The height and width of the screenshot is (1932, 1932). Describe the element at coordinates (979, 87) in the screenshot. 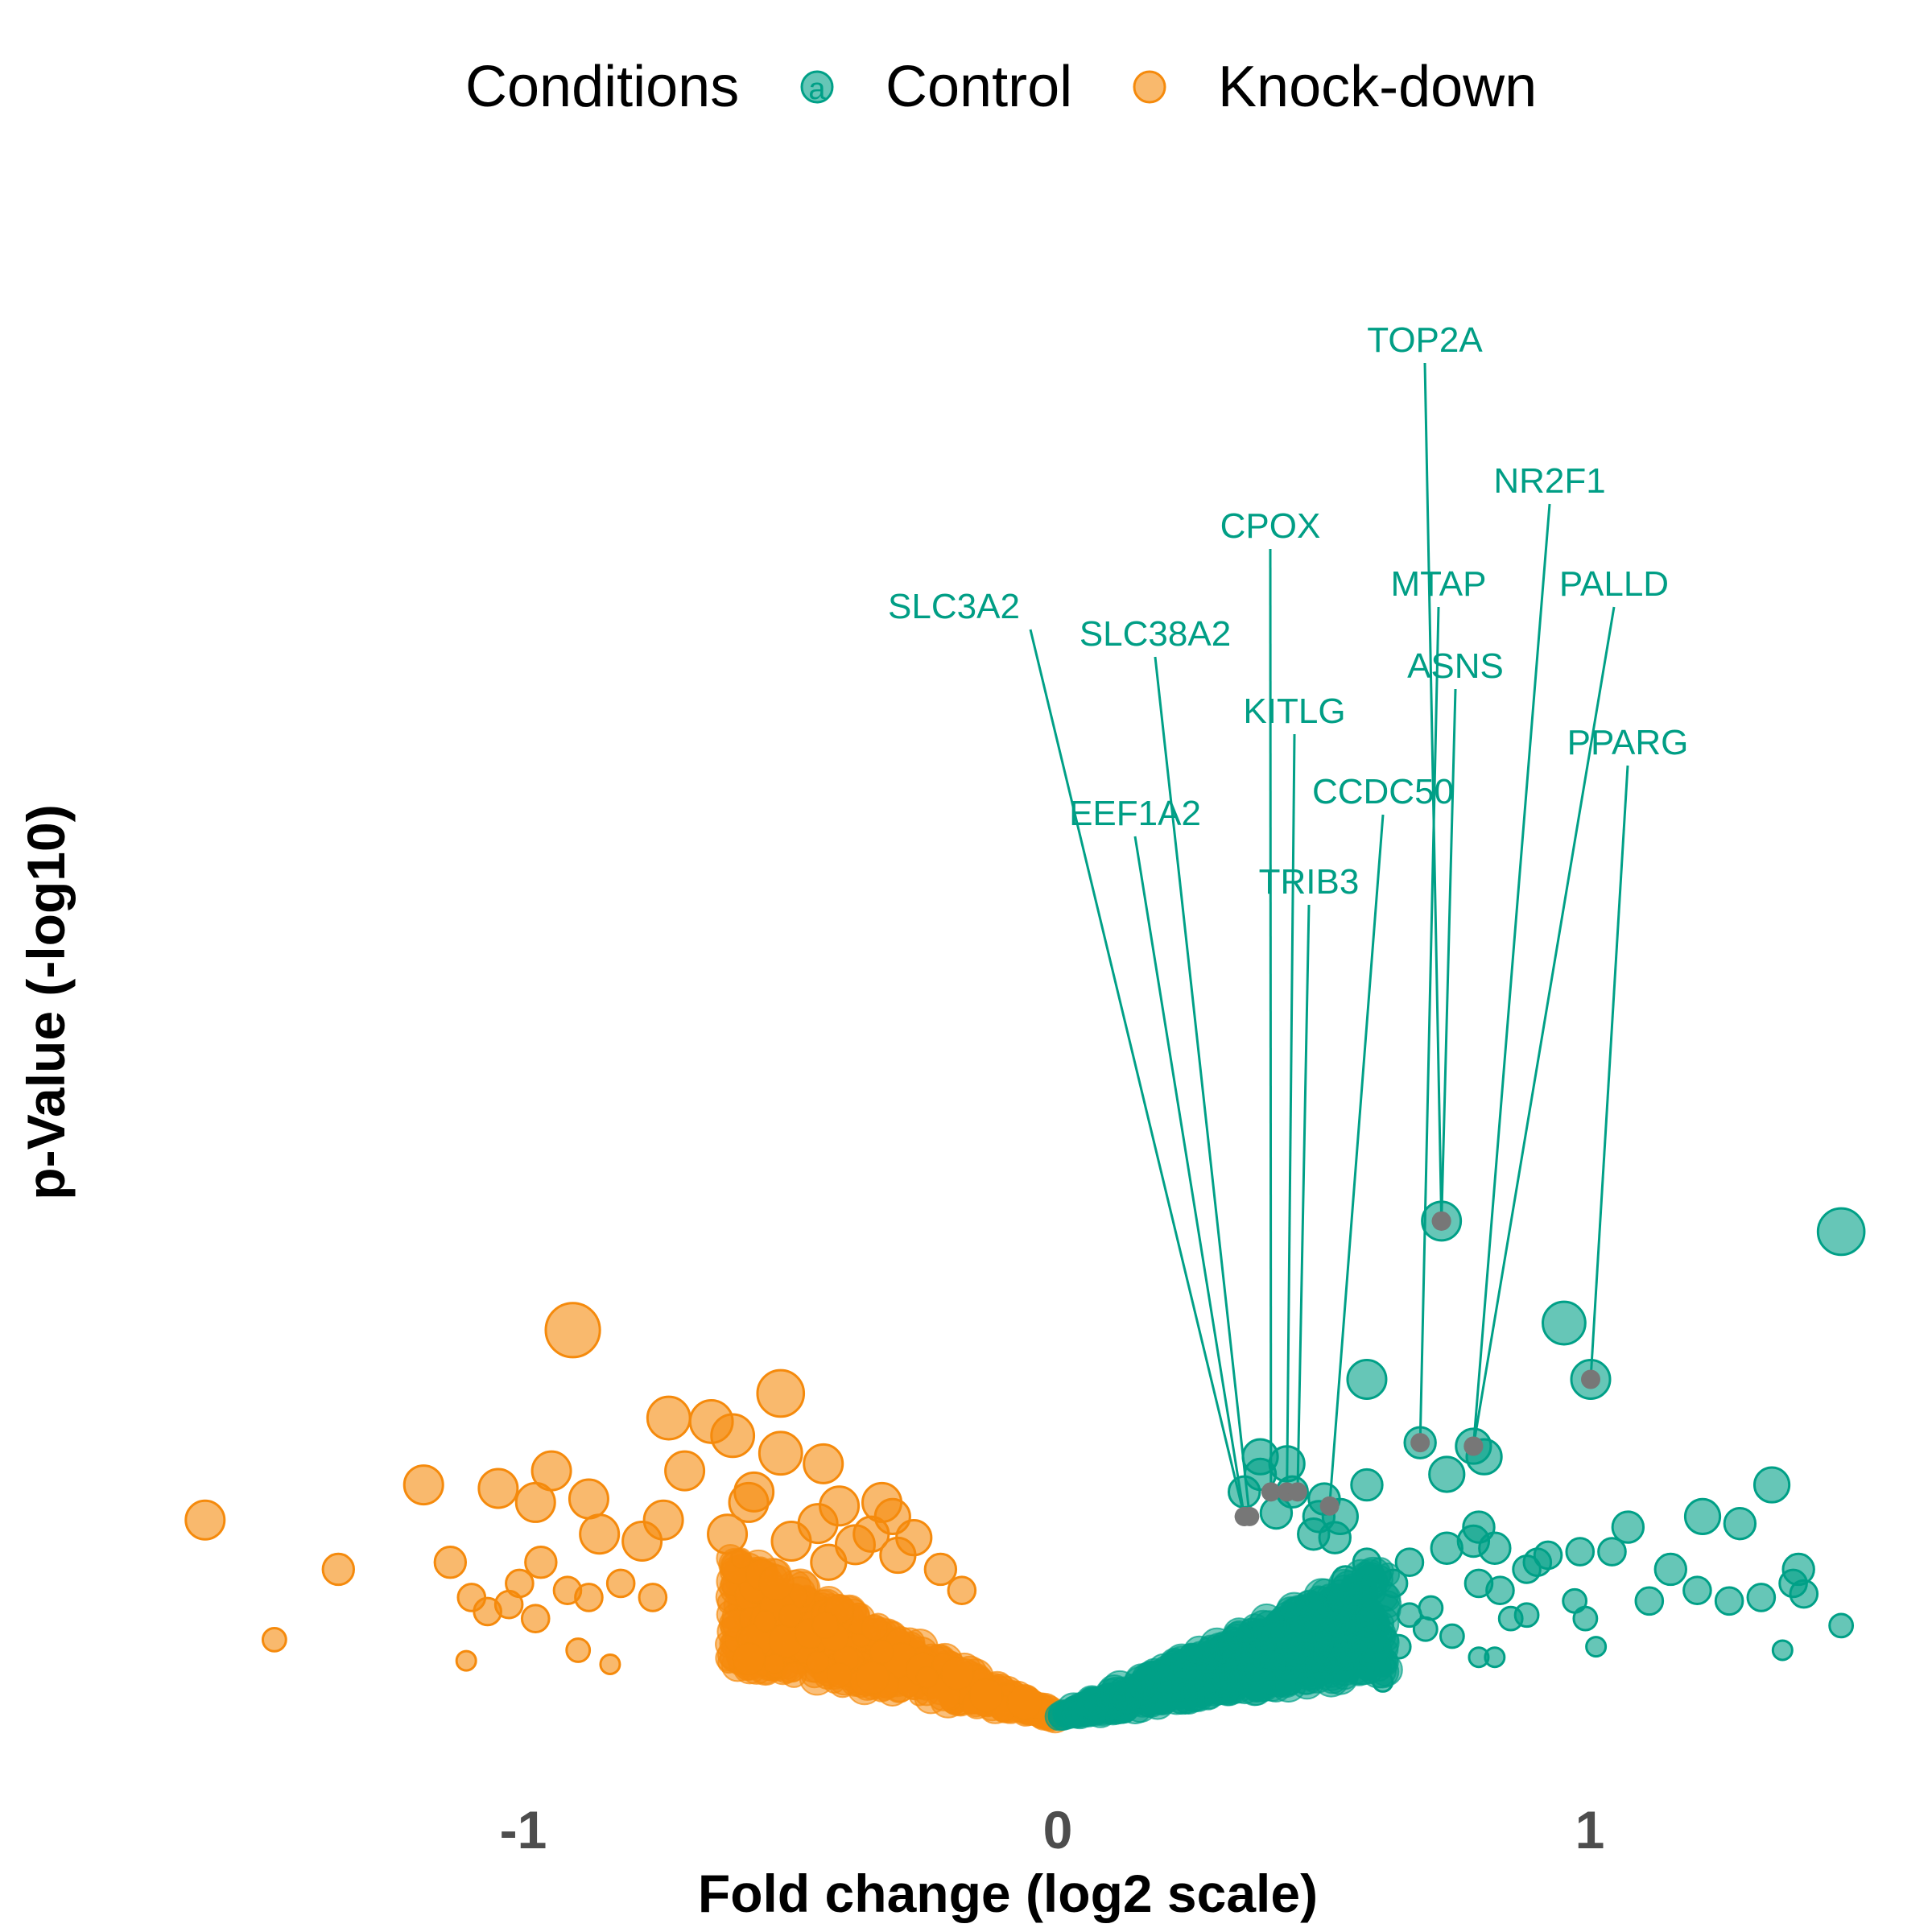

I see `legend-label-control: Control` at that location.